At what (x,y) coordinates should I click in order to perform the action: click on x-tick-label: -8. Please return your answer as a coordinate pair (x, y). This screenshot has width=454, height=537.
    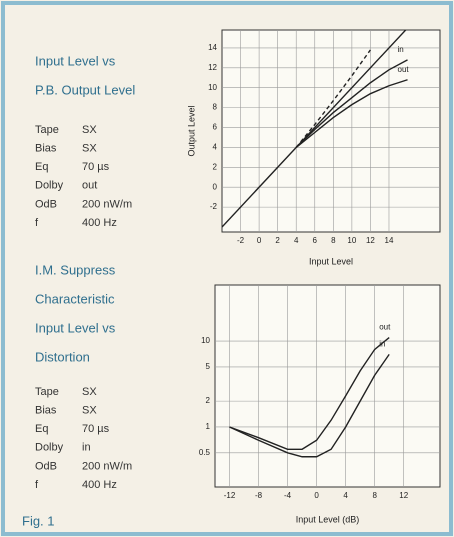
    Looking at the image, I should click on (259, 495).